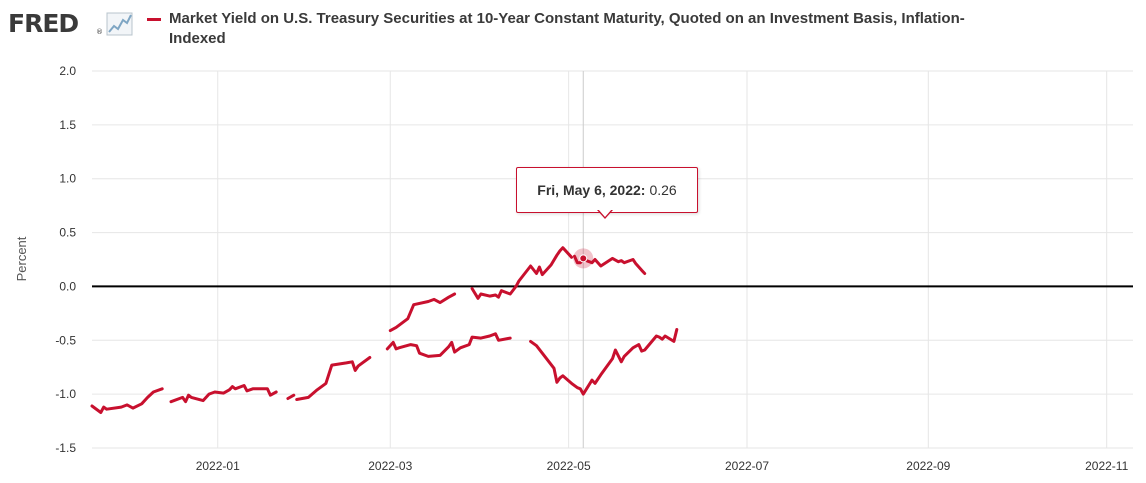 This screenshot has height=483, width=1146. I want to click on y-tick-label: 0.0, so click(67, 286).